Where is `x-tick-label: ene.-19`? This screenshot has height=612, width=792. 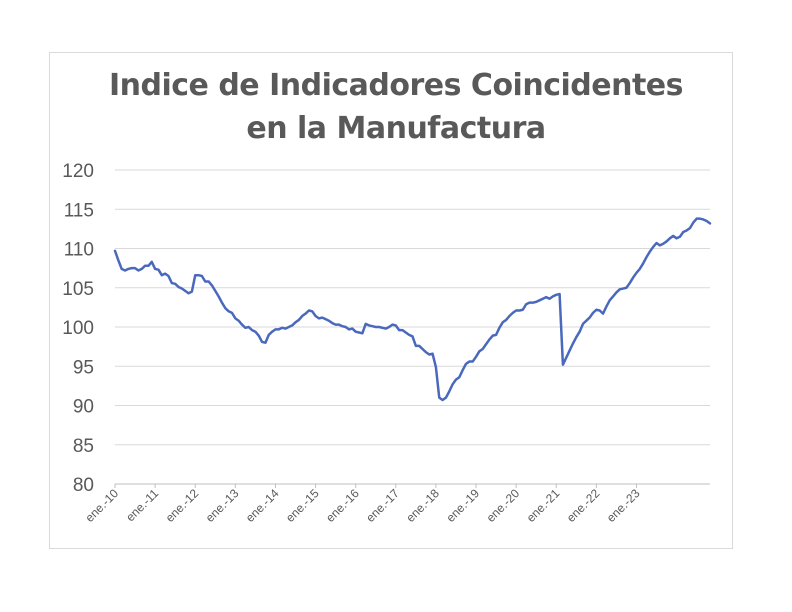
x-tick-label: ene.-19 is located at coordinates (462, 505).